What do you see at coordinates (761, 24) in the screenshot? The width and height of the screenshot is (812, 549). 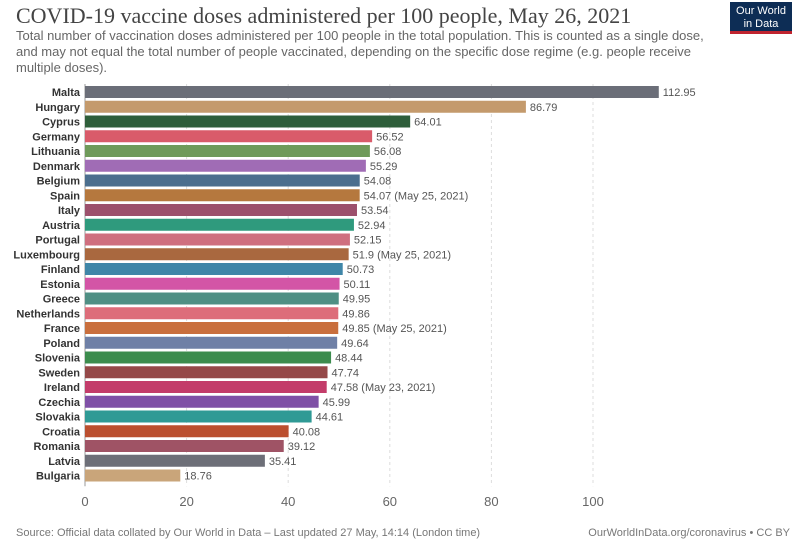 I see `logo-line-2: in Data` at bounding box center [761, 24].